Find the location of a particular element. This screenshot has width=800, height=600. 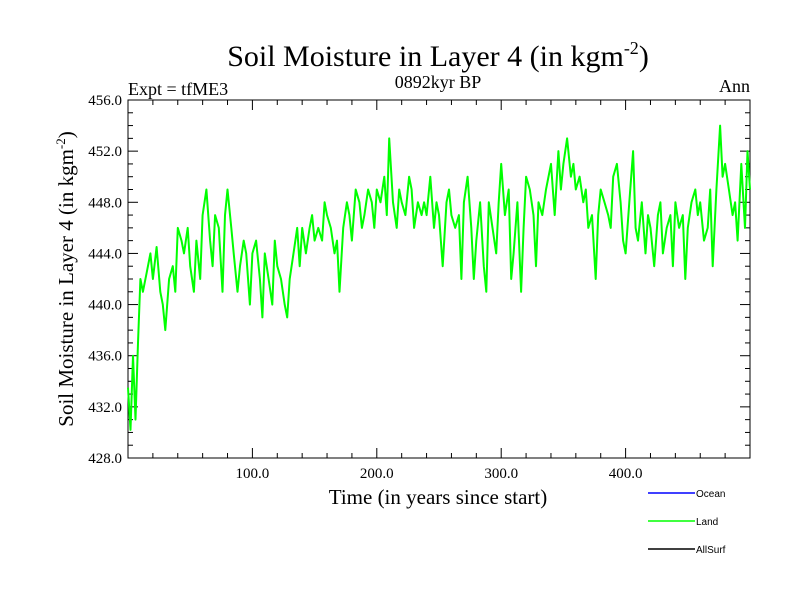

y-tick-label: 444.0 is located at coordinates (105, 254).